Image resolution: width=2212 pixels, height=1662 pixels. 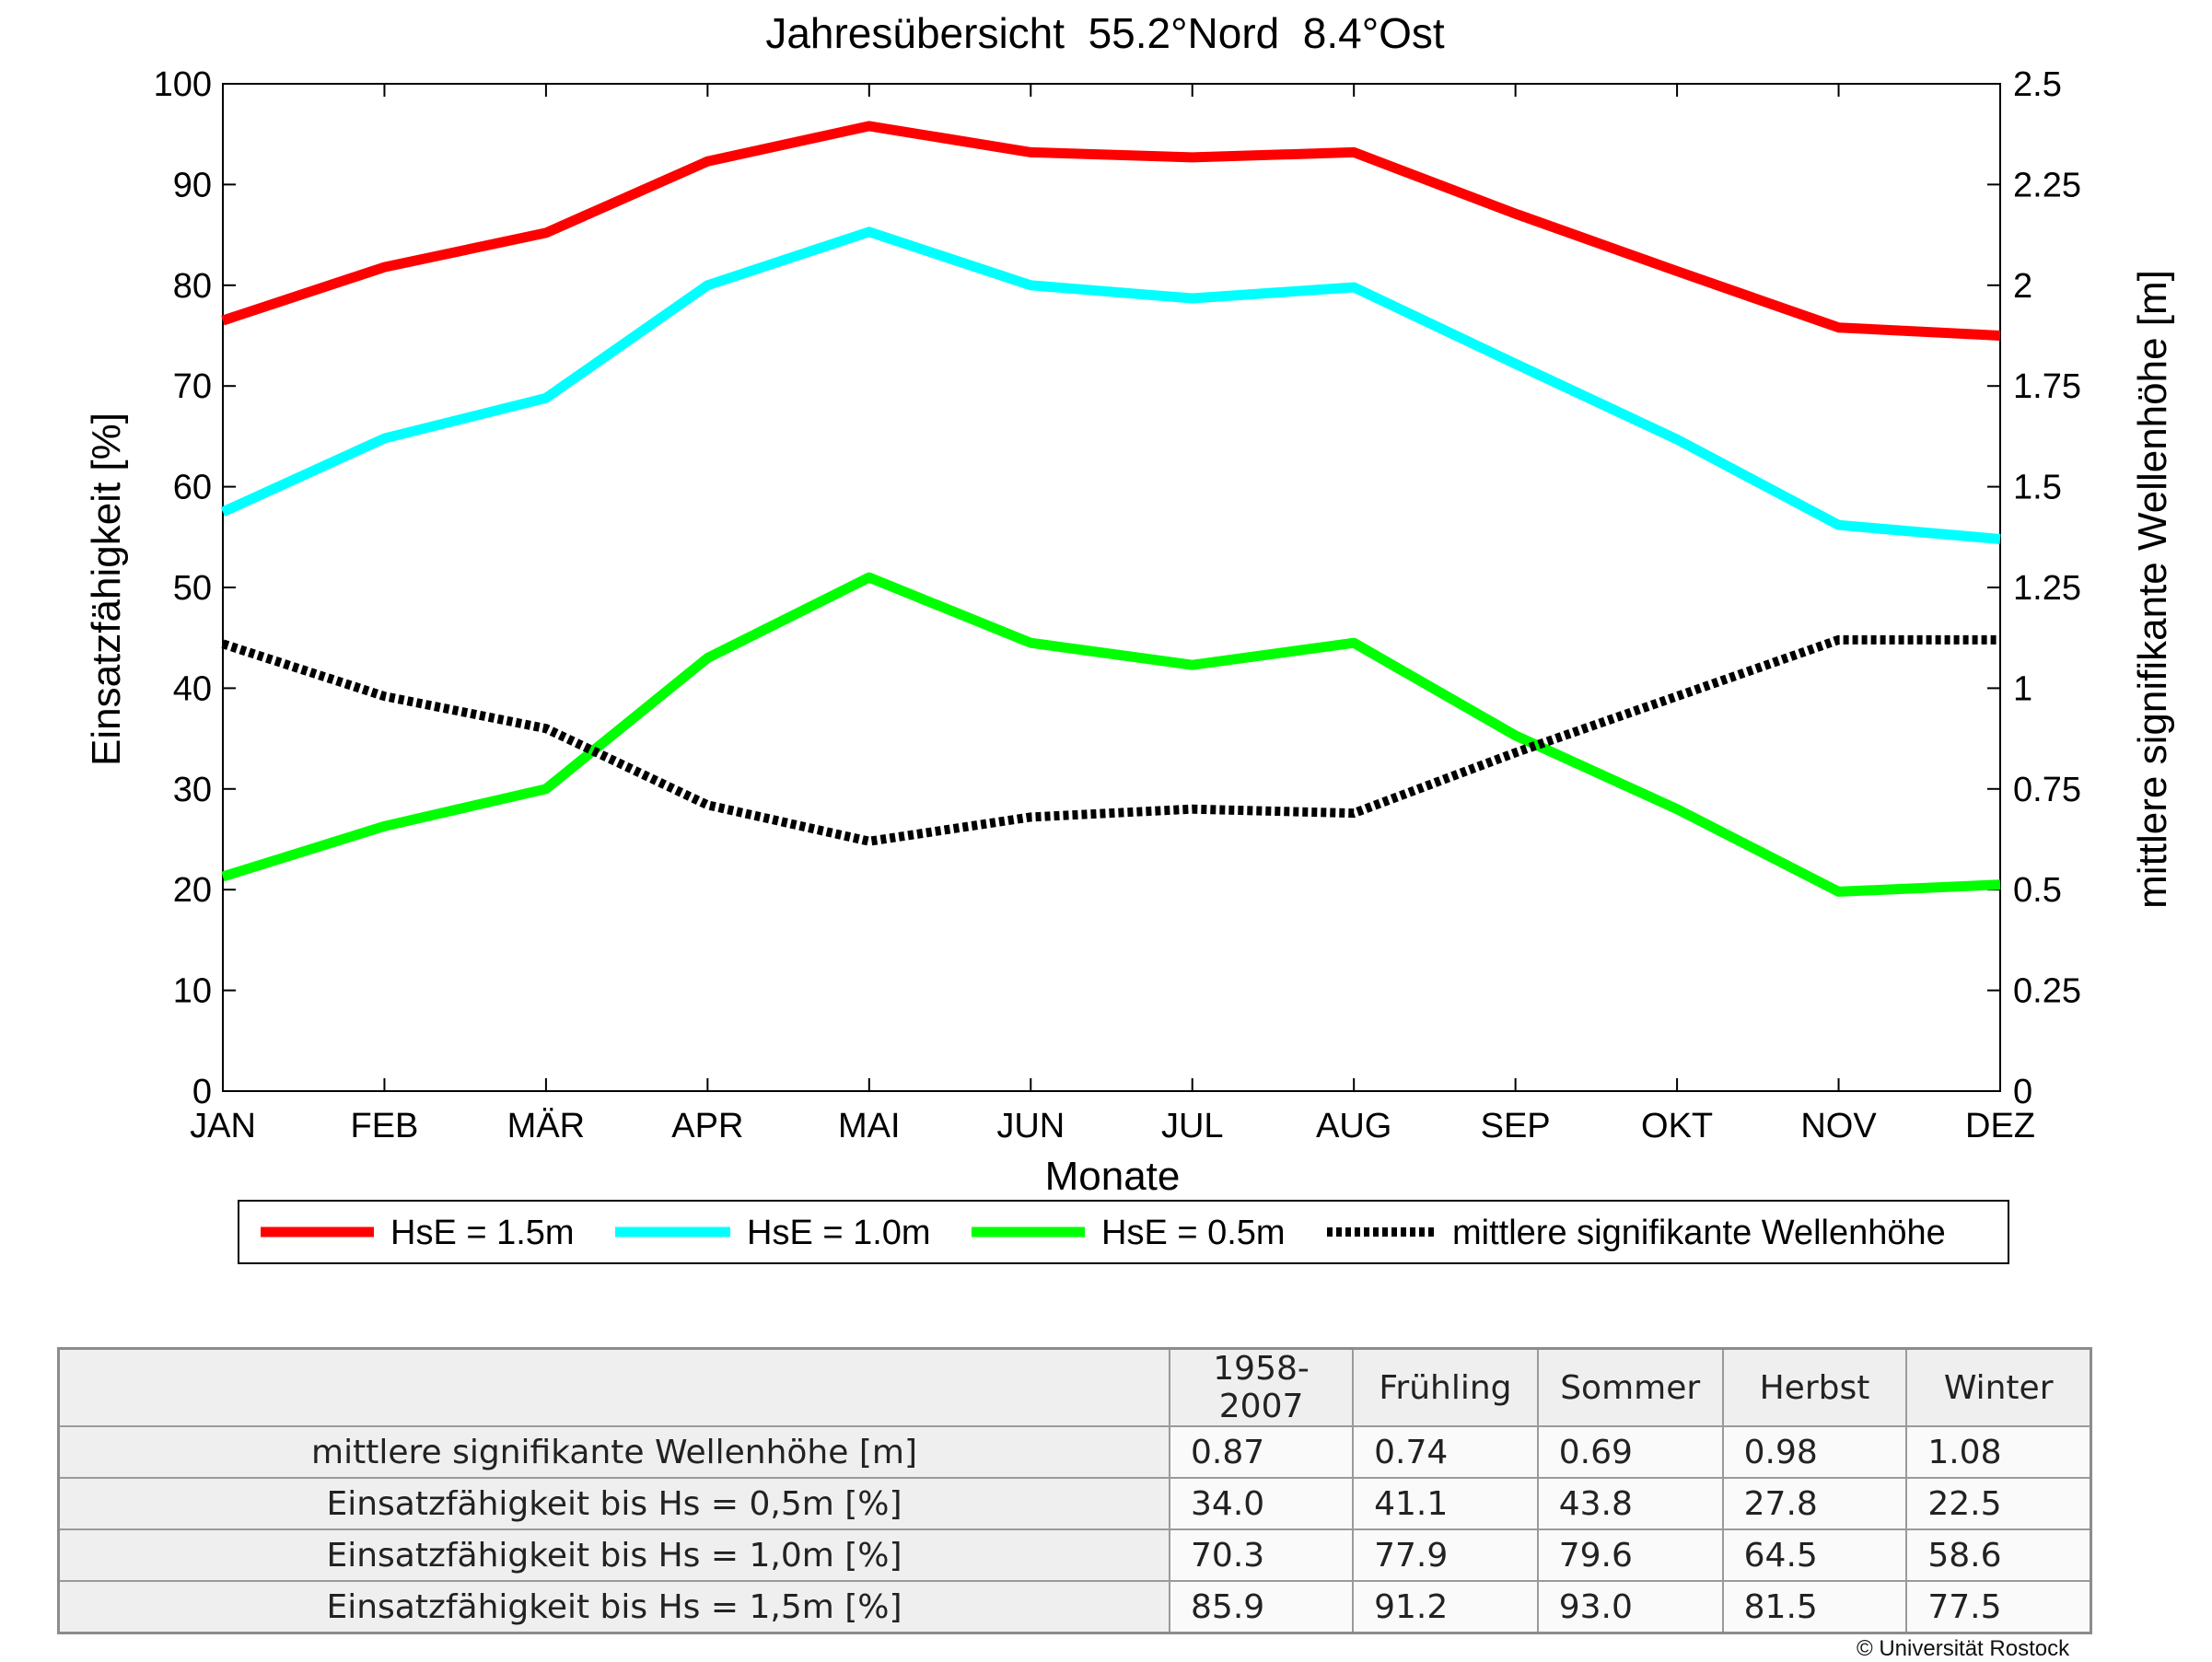 What do you see at coordinates (2000, 1126) in the screenshot?
I see `x-tick-label: DEZ` at bounding box center [2000, 1126].